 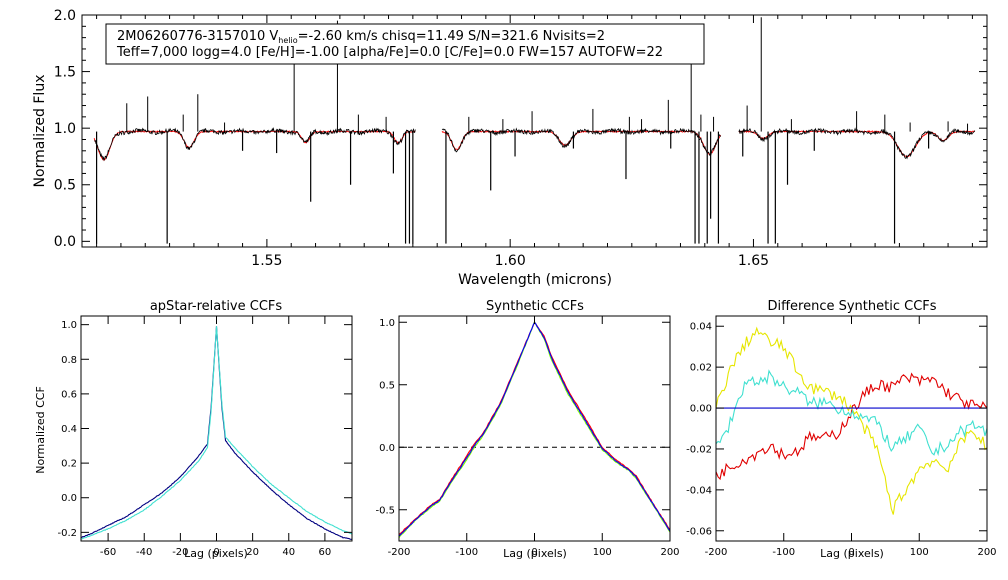 What do you see at coordinates (753, 261) in the screenshot?
I see `spectrum-xtick-label: 1.65` at bounding box center [753, 261].